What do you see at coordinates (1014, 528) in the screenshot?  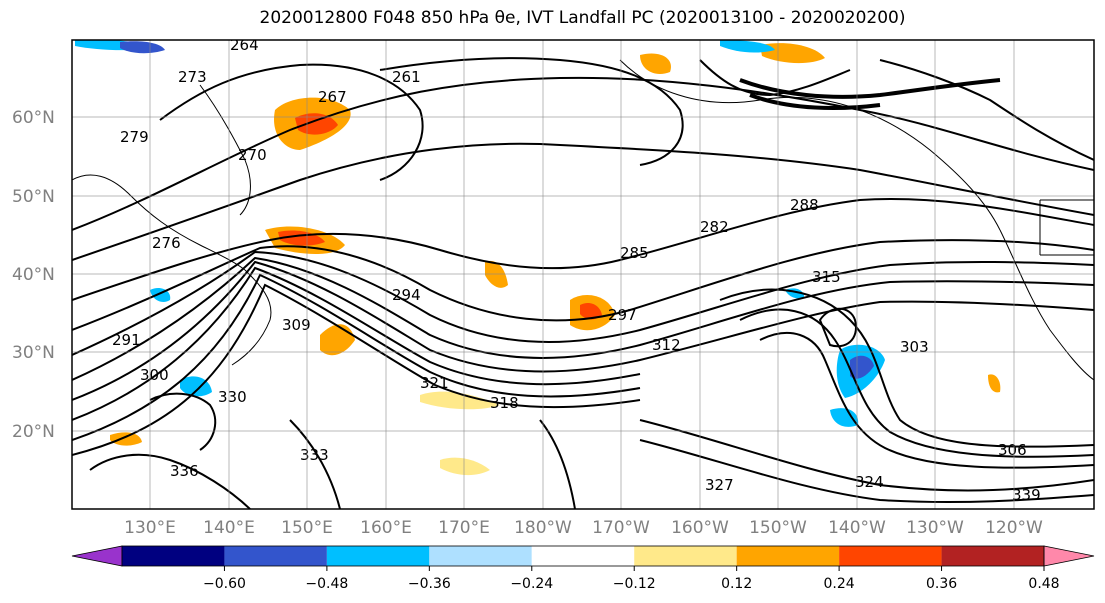 I see `lon-label: 120°W` at bounding box center [1014, 528].